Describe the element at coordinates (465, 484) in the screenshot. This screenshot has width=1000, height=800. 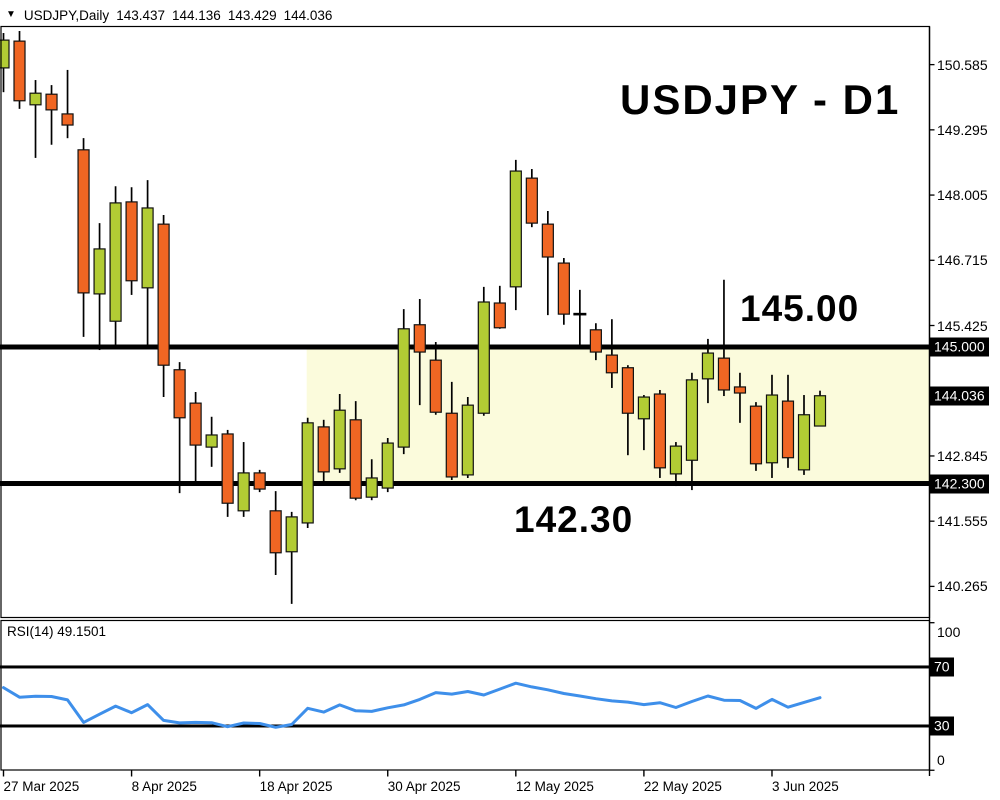
I see `support-line` at that location.